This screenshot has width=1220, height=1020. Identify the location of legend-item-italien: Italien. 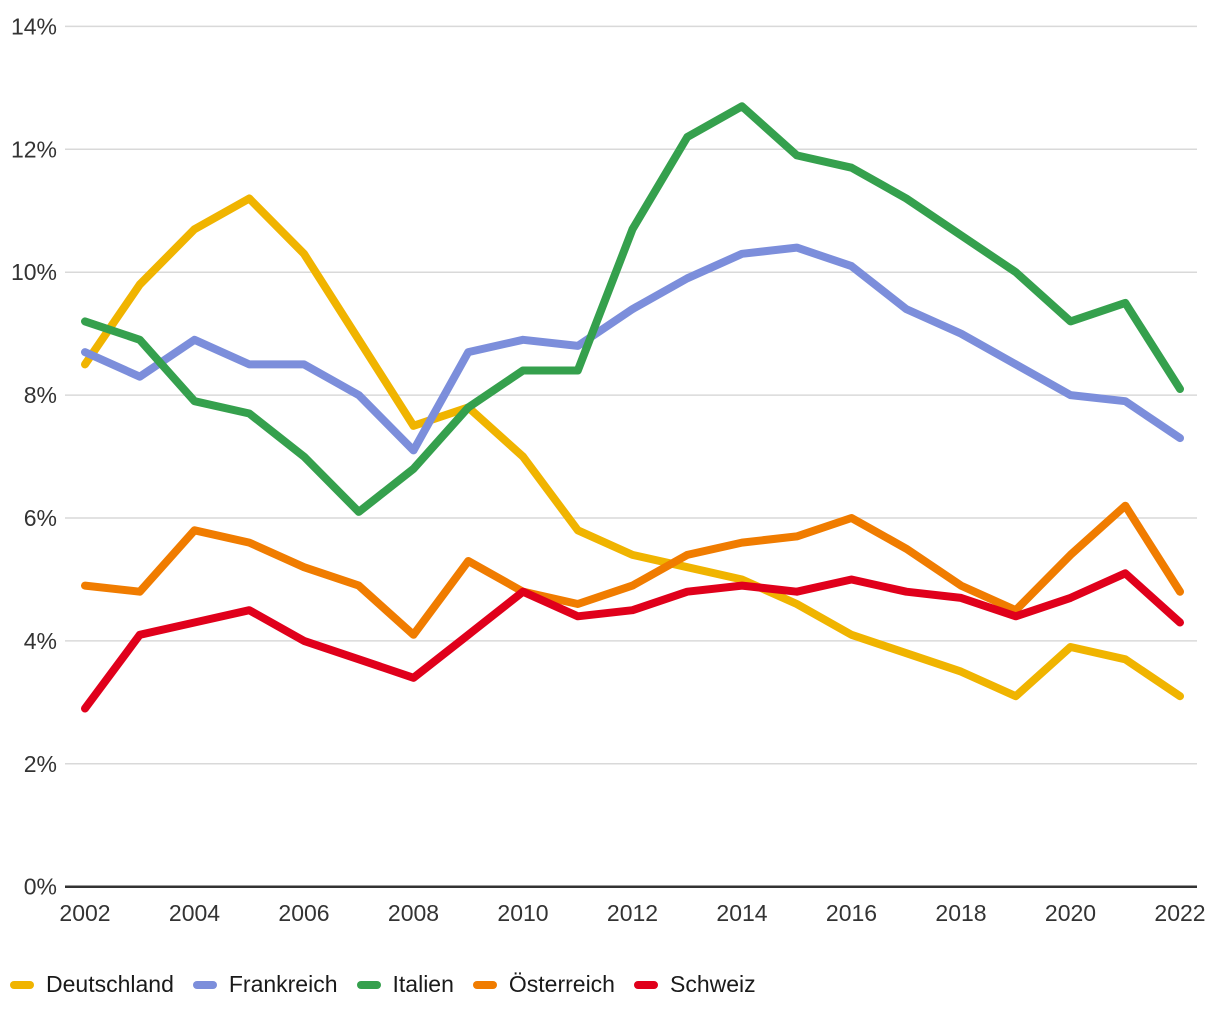
(405, 984).